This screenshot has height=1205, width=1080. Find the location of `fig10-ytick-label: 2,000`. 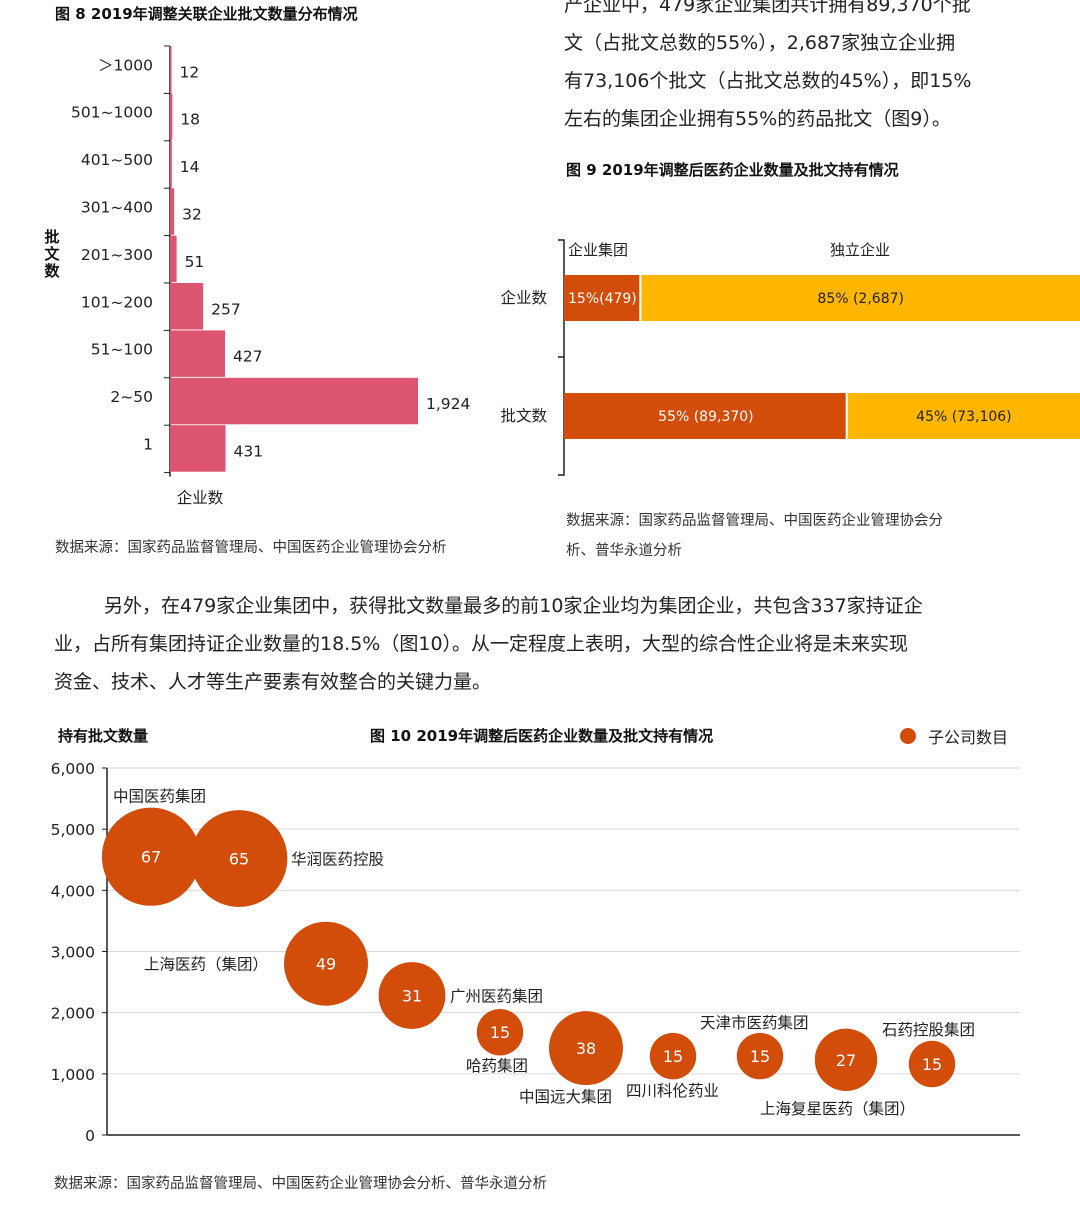

fig10-ytick-label: 2,000 is located at coordinates (73, 1014).